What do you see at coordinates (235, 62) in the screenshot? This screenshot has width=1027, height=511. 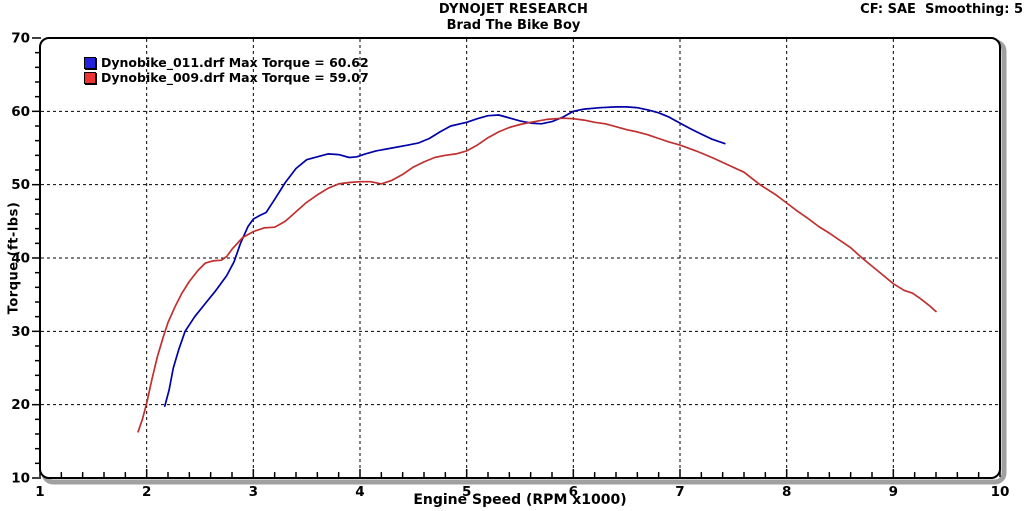 I see `legend-label: Dynobike_011.drf Max Torque = 60.62` at bounding box center [235, 62].